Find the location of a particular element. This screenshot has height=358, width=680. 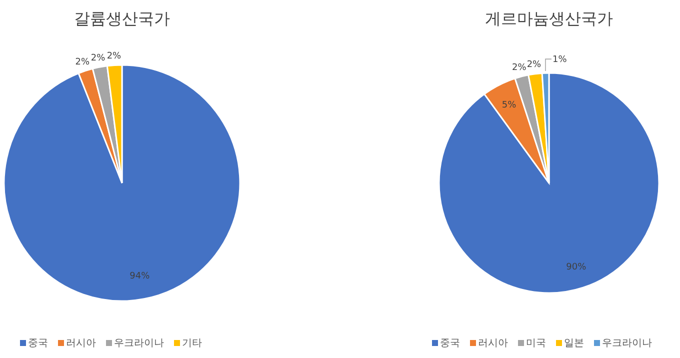

data-label: 1% is located at coordinates (560, 60).